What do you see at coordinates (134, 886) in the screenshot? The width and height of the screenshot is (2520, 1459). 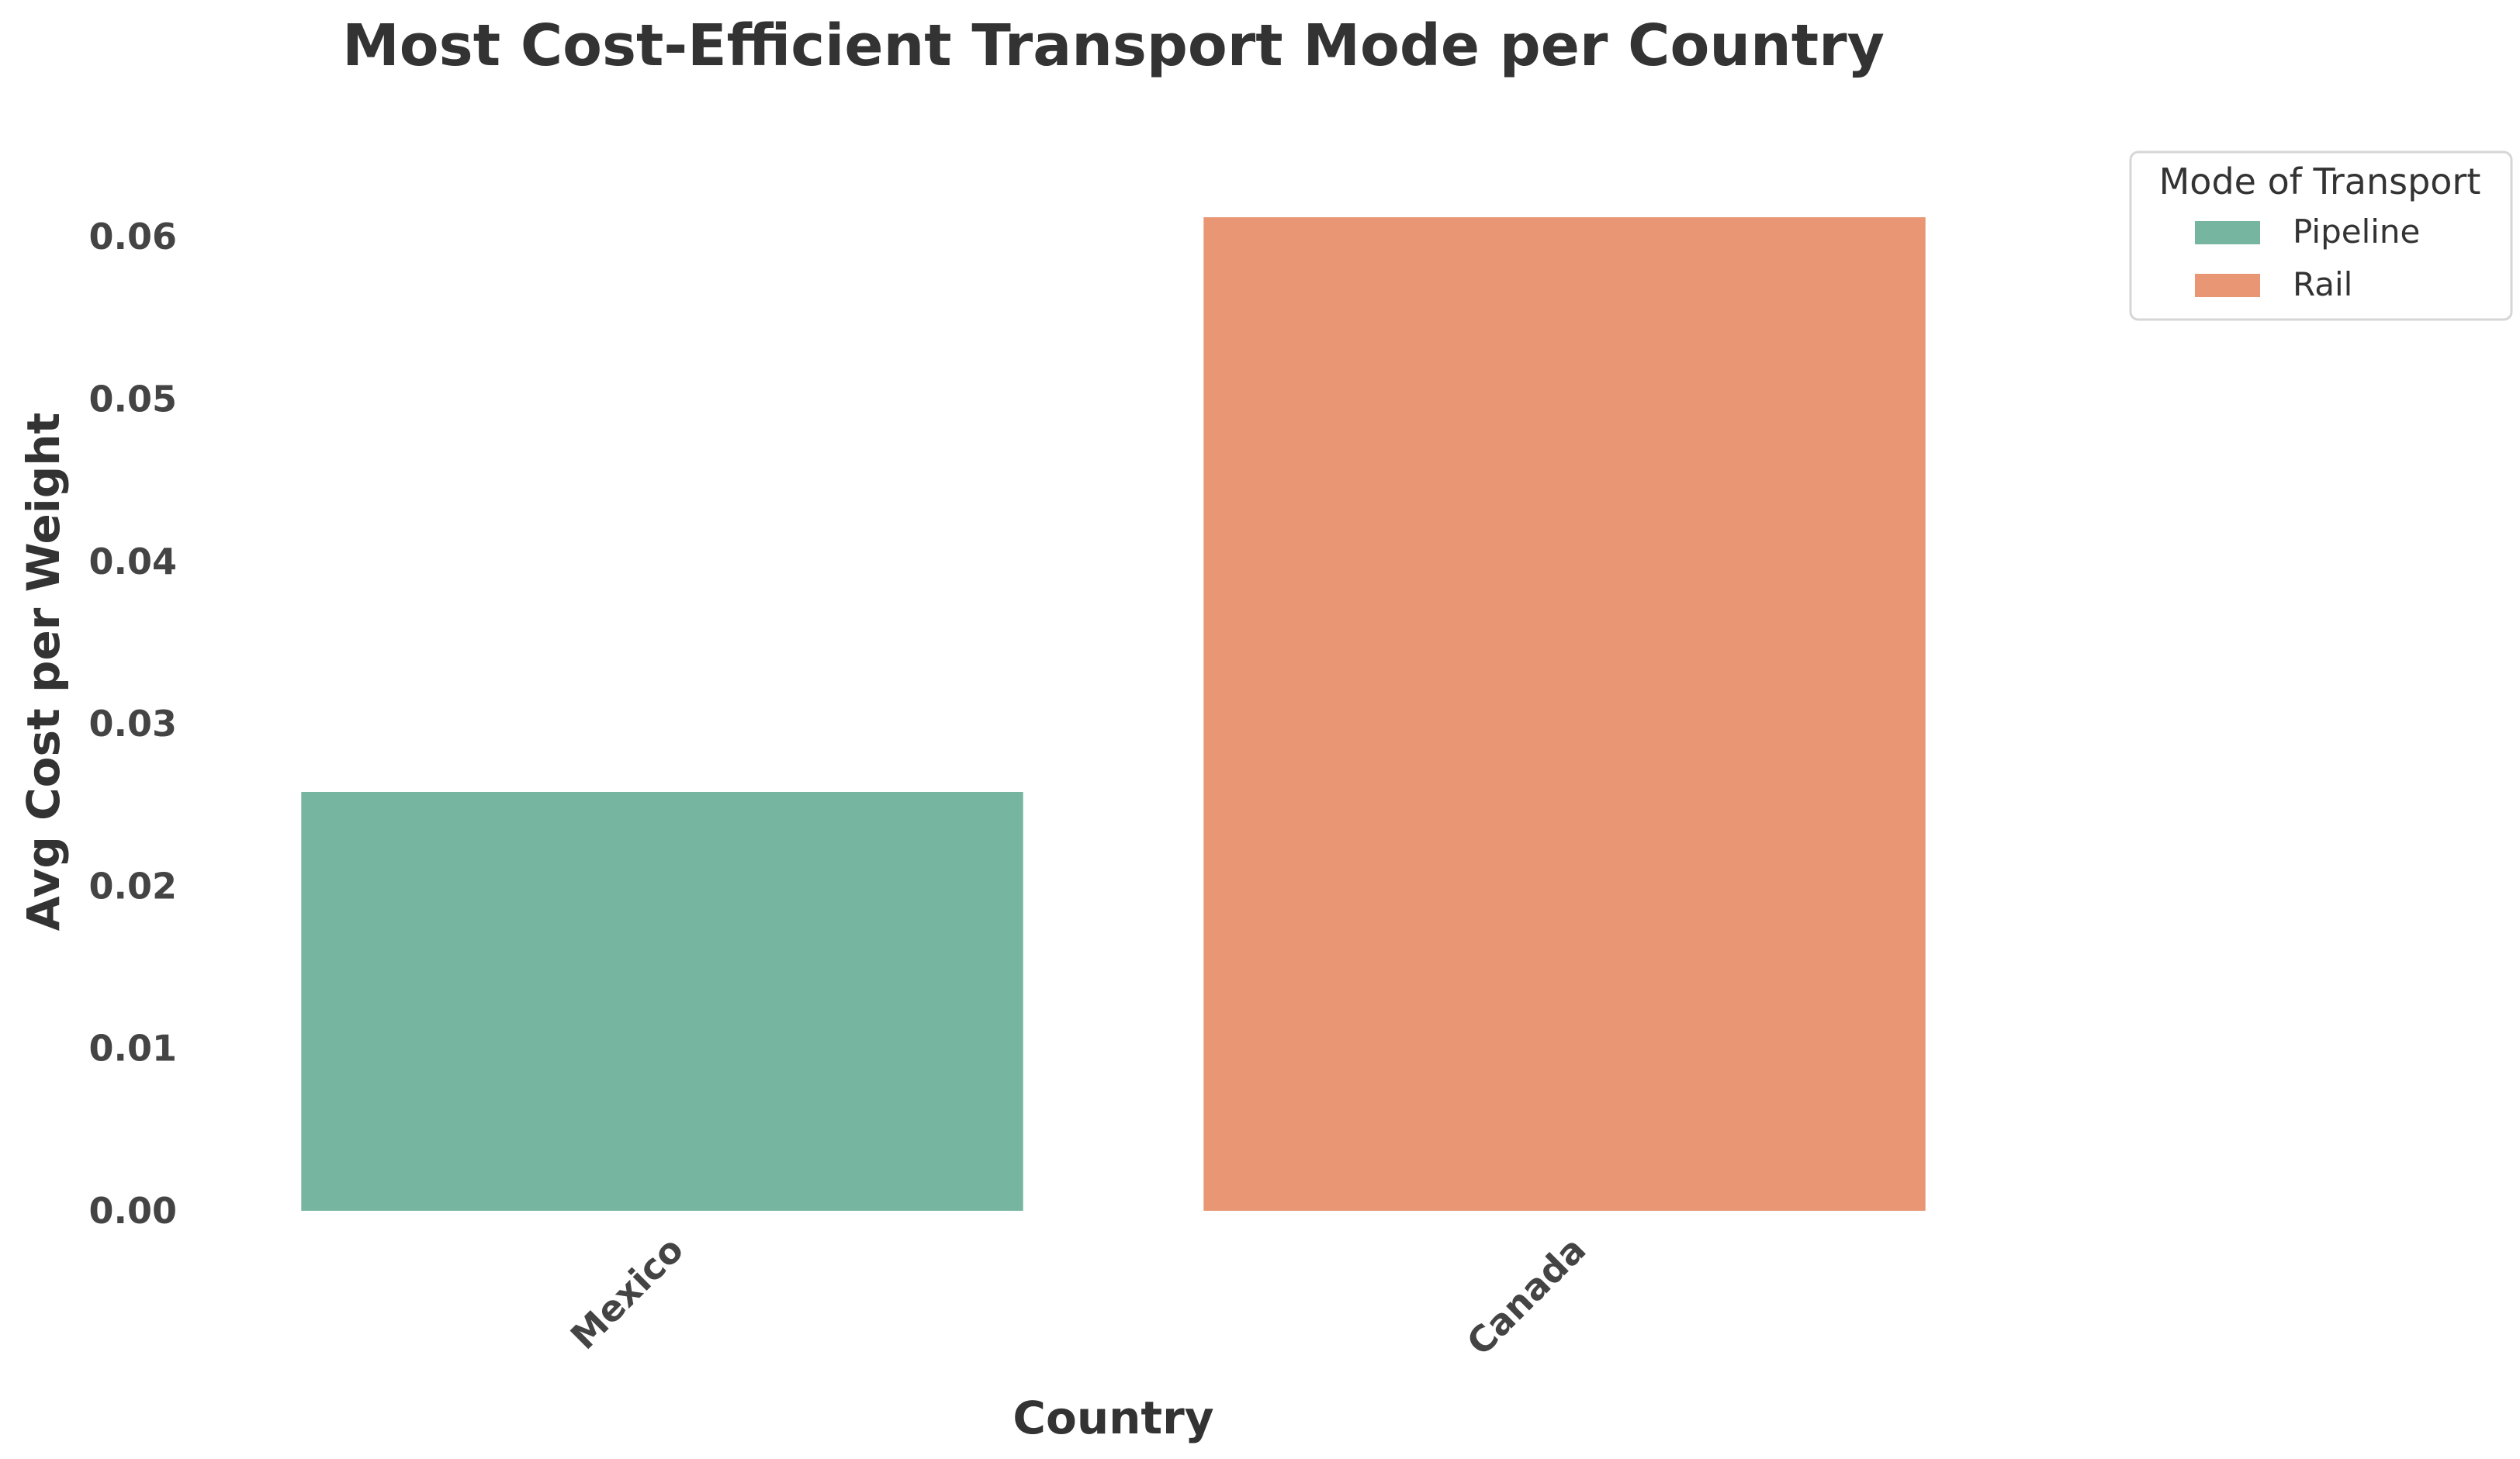 I see `y-tick-label: 0.02` at bounding box center [134, 886].